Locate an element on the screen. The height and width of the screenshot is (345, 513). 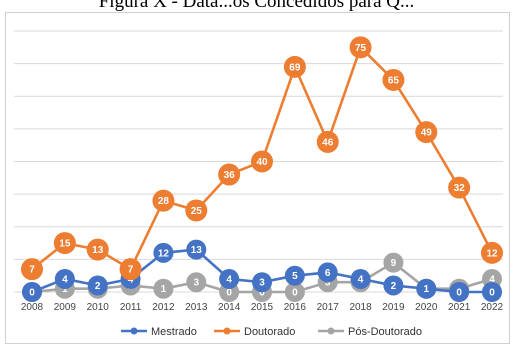
data-label: 5 is located at coordinates (295, 276).